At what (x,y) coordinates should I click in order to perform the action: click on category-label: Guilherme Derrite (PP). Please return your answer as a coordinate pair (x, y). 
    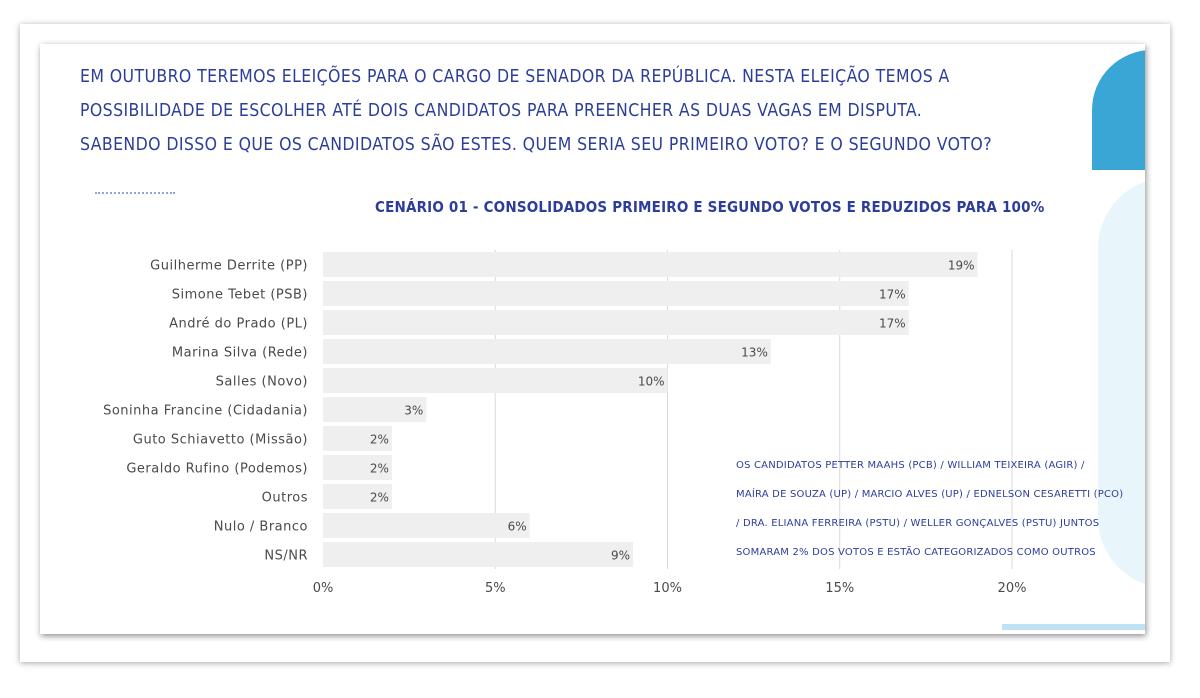
    Looking at the image, I should click on (229, 266).